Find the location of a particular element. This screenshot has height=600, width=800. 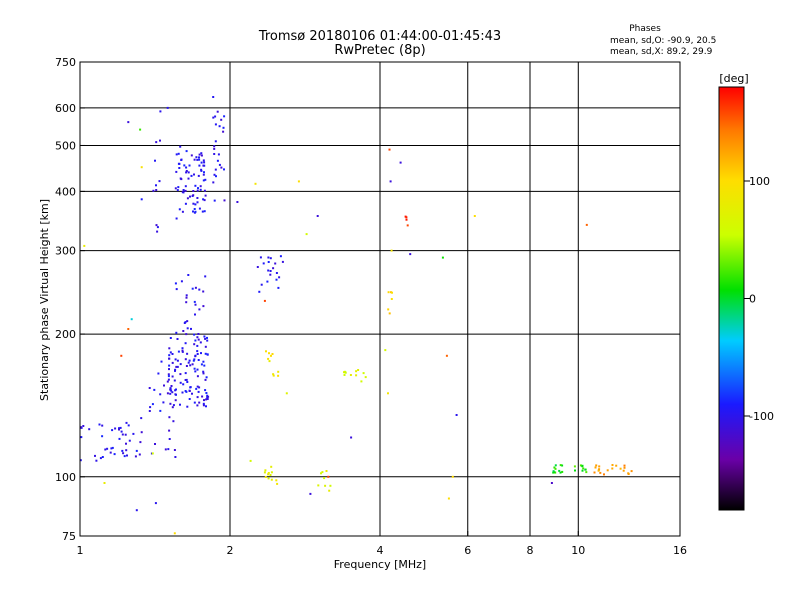

x-tick-label: 2 is located at coordinates (230, 550).